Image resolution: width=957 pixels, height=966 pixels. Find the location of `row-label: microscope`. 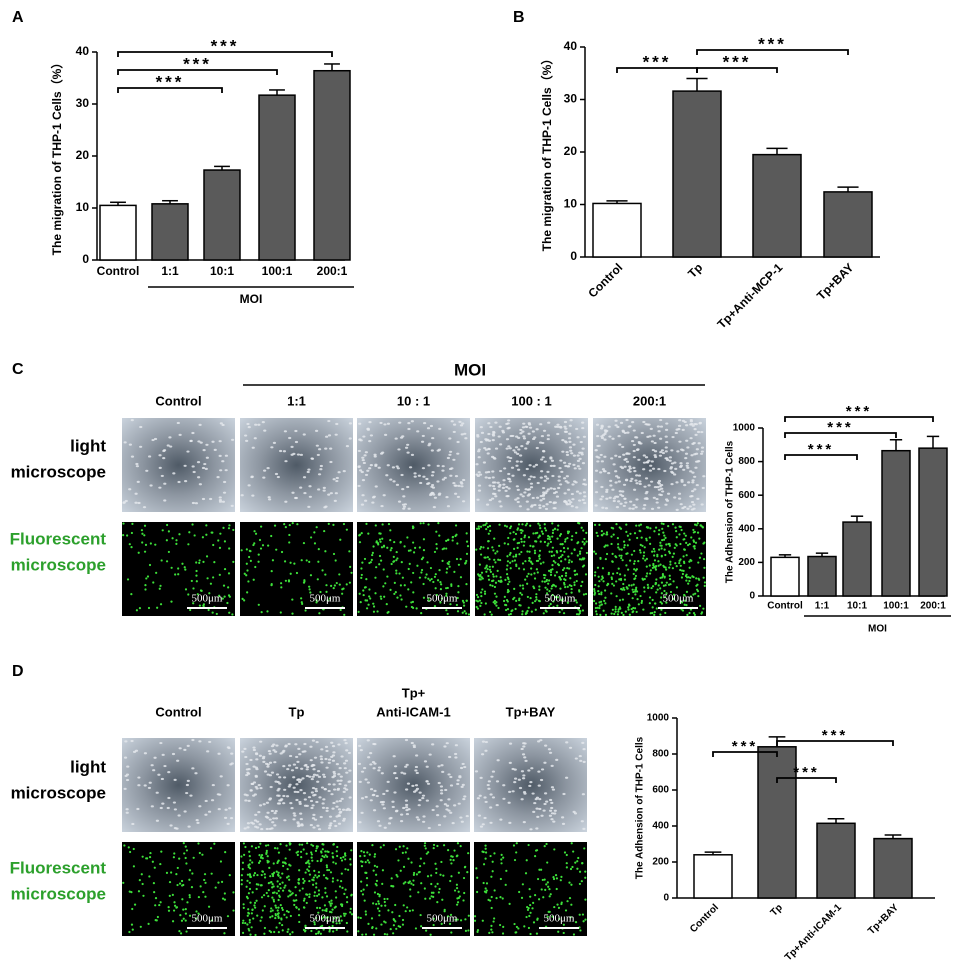

row-label: microscope is located at coordinates (58, 893).